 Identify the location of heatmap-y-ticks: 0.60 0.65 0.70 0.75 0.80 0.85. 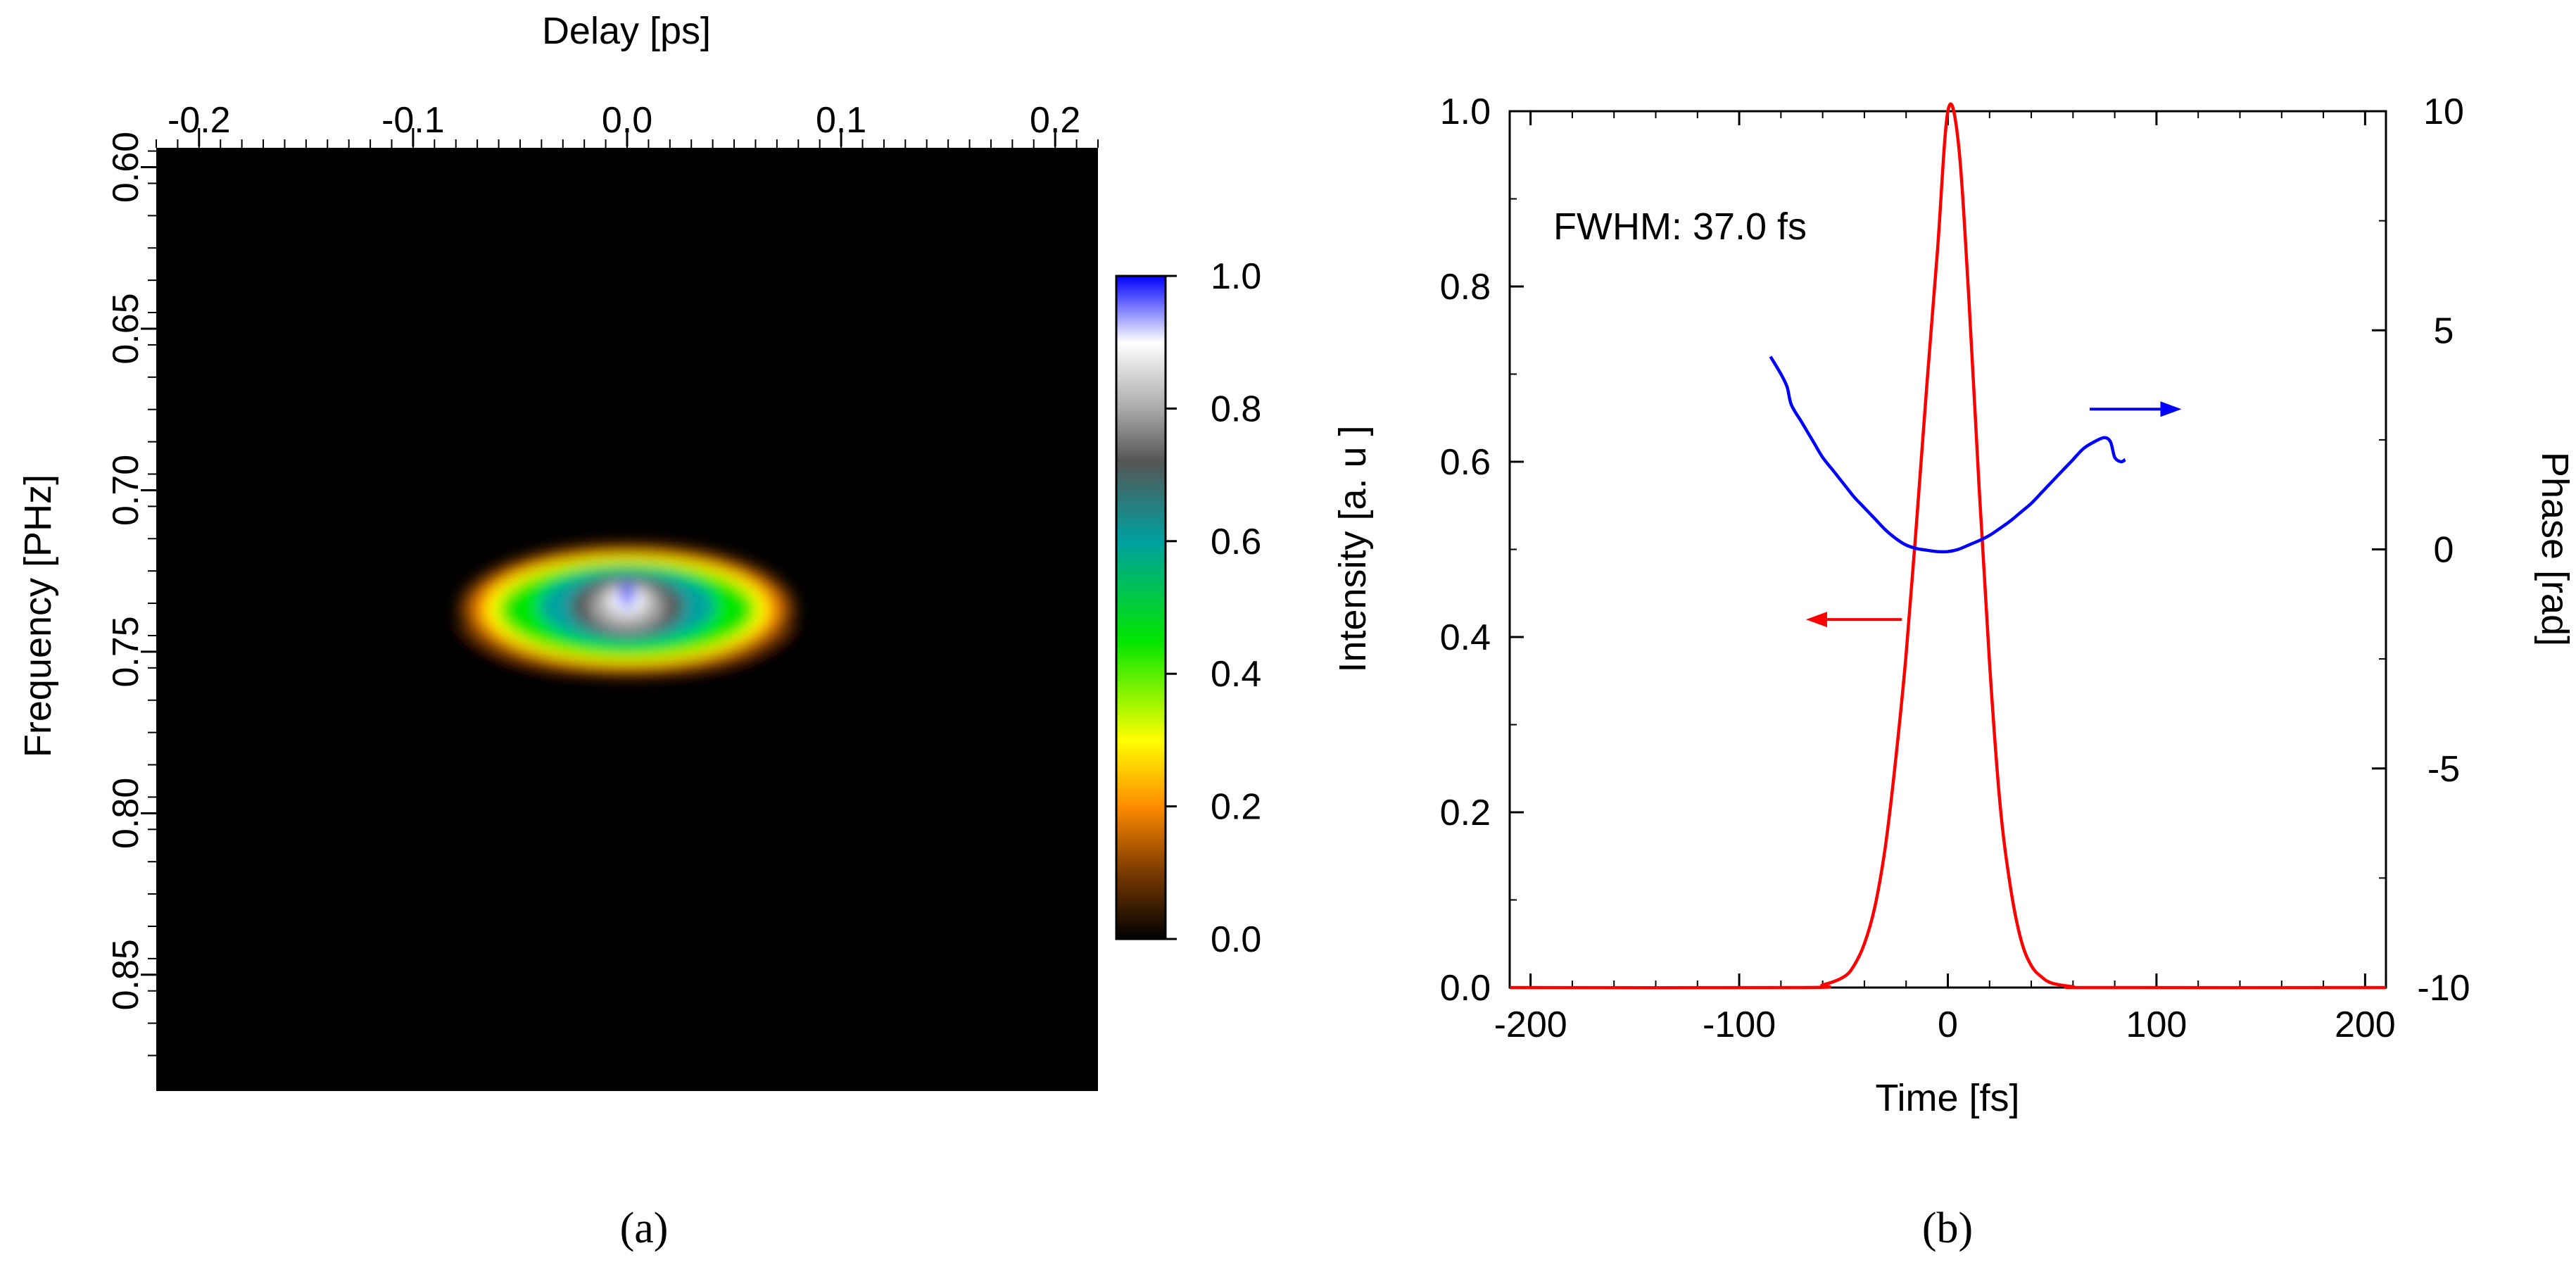
(131, 571).